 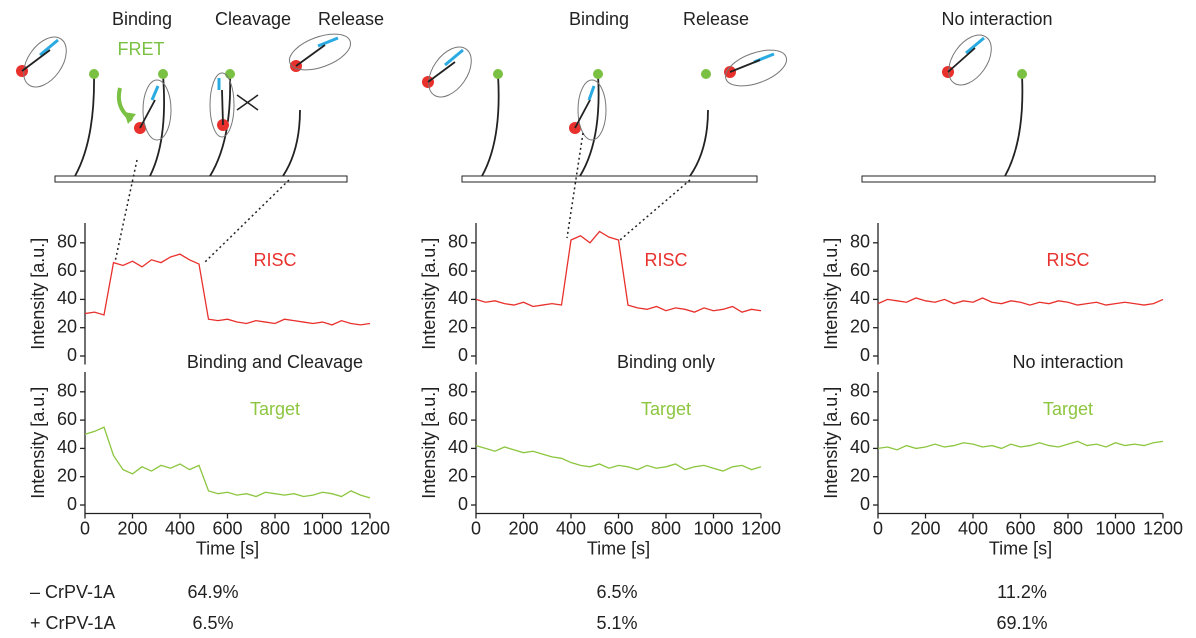 I want to click on risc-complex, so click(x=507, y=87).